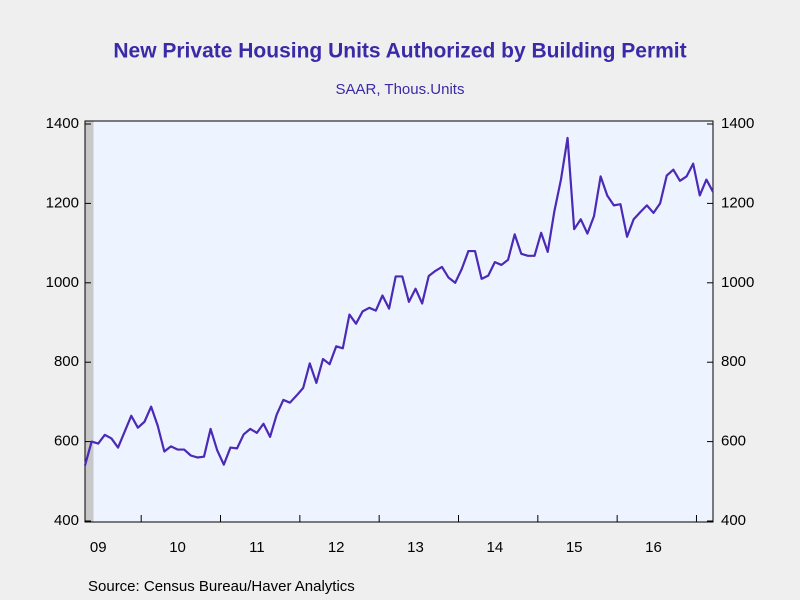  I want to click on y2-tick-label: 1200, so click(737, 202).